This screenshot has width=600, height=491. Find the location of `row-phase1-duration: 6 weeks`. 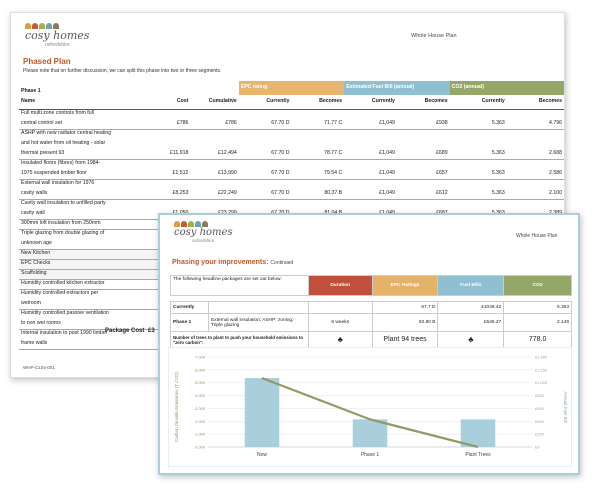

row-phase1-duration: 6 weeks is located at coordinates (340, 322).